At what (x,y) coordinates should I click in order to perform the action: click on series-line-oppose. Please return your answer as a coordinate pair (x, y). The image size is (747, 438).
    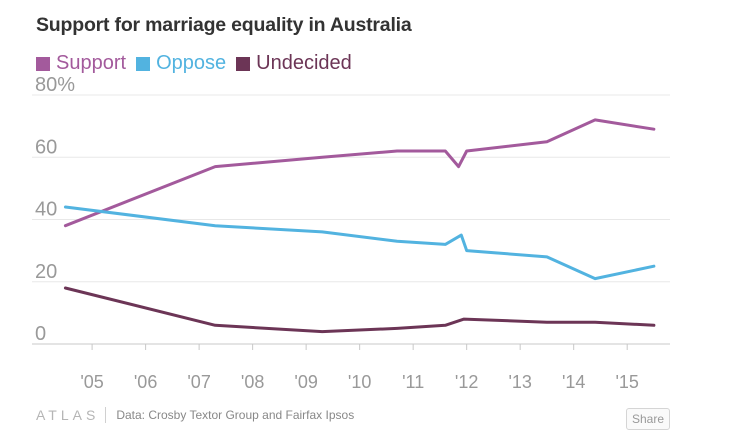
    Looking at the image, I should click on (359, 243).